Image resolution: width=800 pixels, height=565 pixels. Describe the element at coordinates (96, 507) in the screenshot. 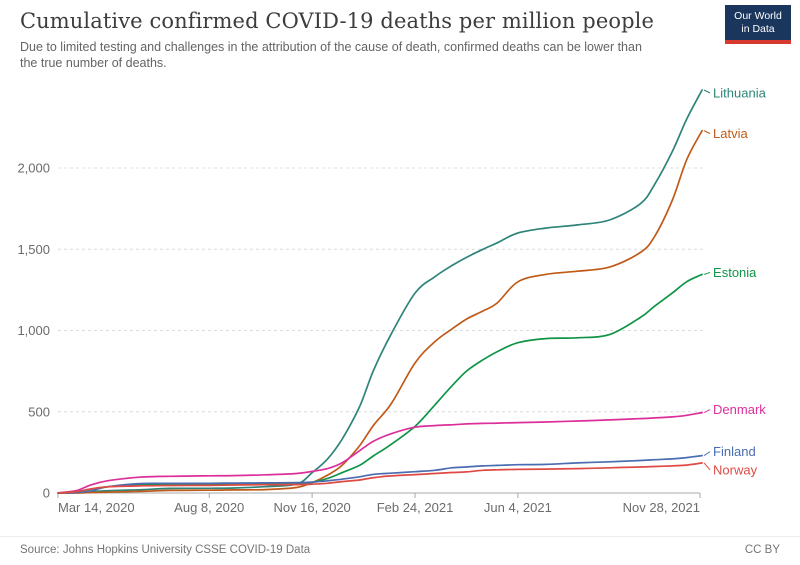

I see `x-tick-label-mar-14-2020: Mar 14, 2020` at that location.